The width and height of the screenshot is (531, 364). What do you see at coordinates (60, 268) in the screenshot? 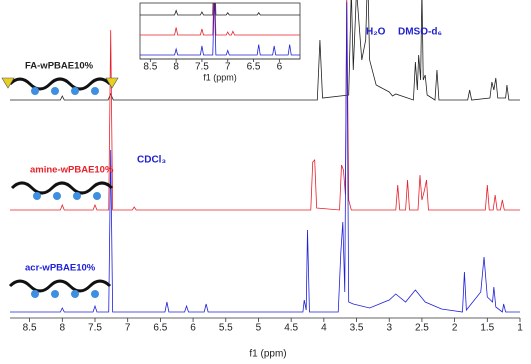
I see `series-label: acr-wPBAE10%` at bounding box center [60, 268].